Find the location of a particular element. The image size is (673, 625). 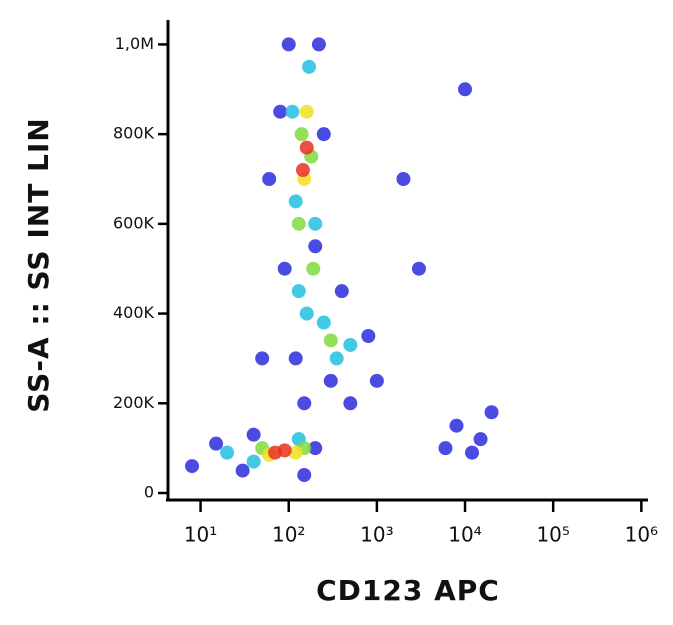

y-tick-label: 400K is located at coordinates (134, 312).